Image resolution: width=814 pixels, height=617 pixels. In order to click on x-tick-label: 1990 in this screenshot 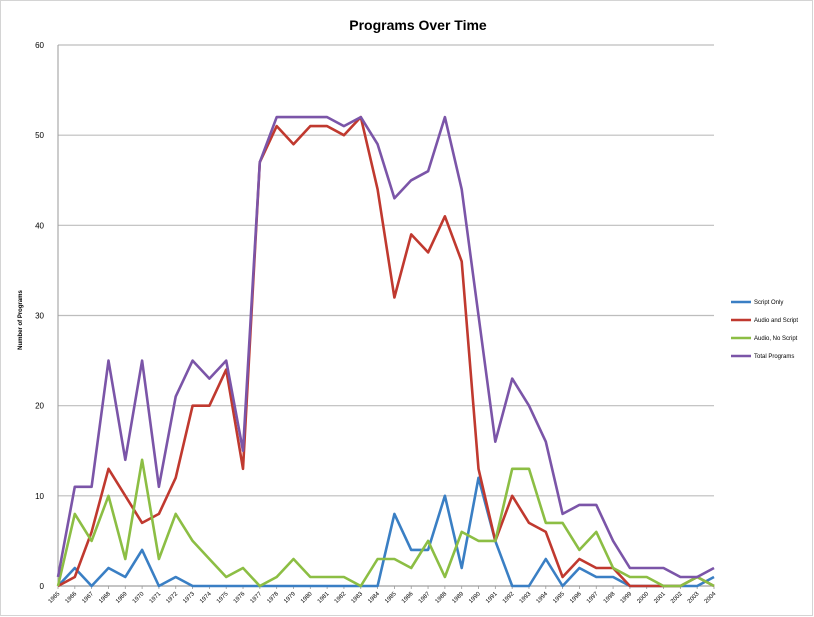, I will do `click(475, 598)`.